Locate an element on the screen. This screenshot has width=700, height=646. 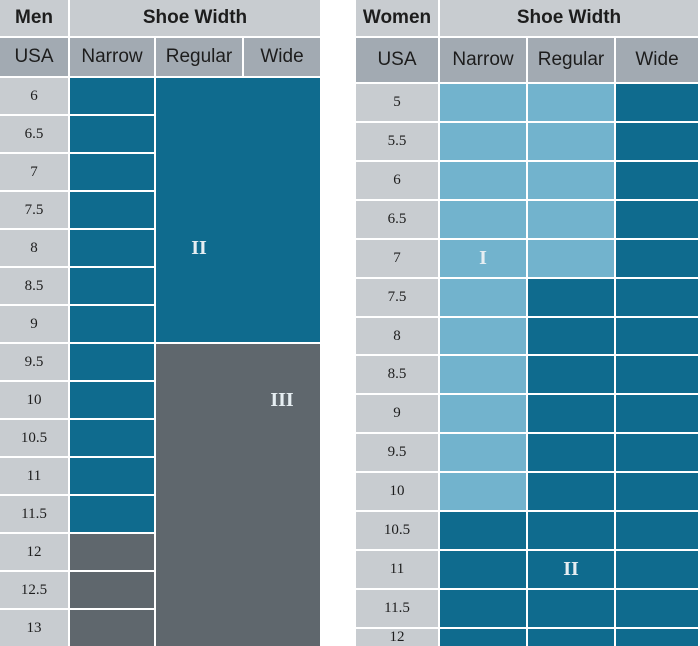
women-size-cell: 6.5 is located at coordinates (397, 219).